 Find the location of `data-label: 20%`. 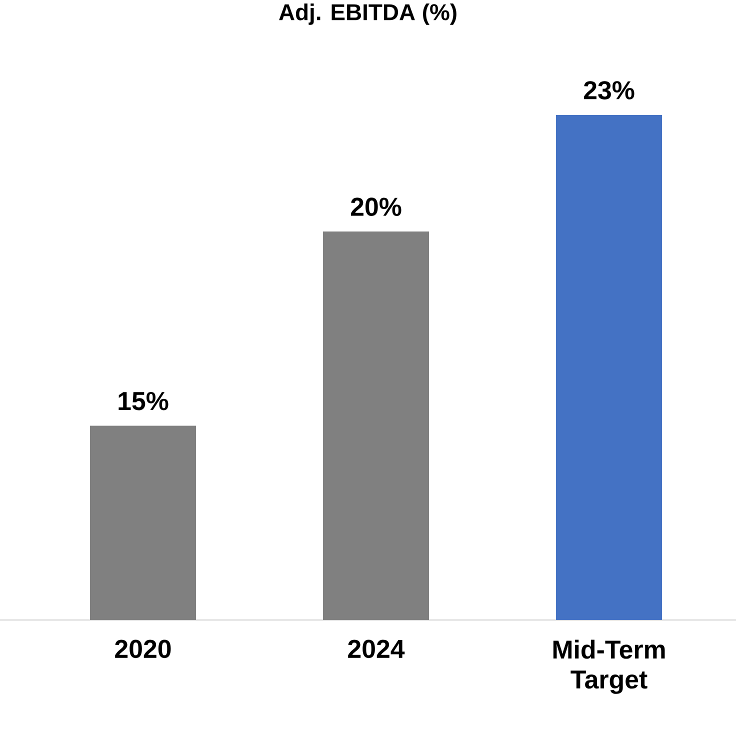

data-label: 20% is located at coordinates (376, 207).